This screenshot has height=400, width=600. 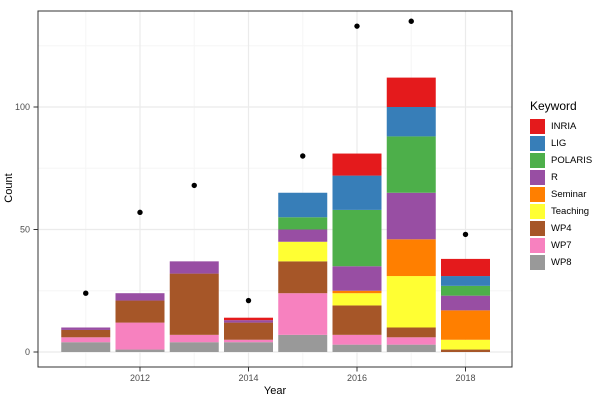 I want to click on legend-label: WP8, so click(x=561, y=262).